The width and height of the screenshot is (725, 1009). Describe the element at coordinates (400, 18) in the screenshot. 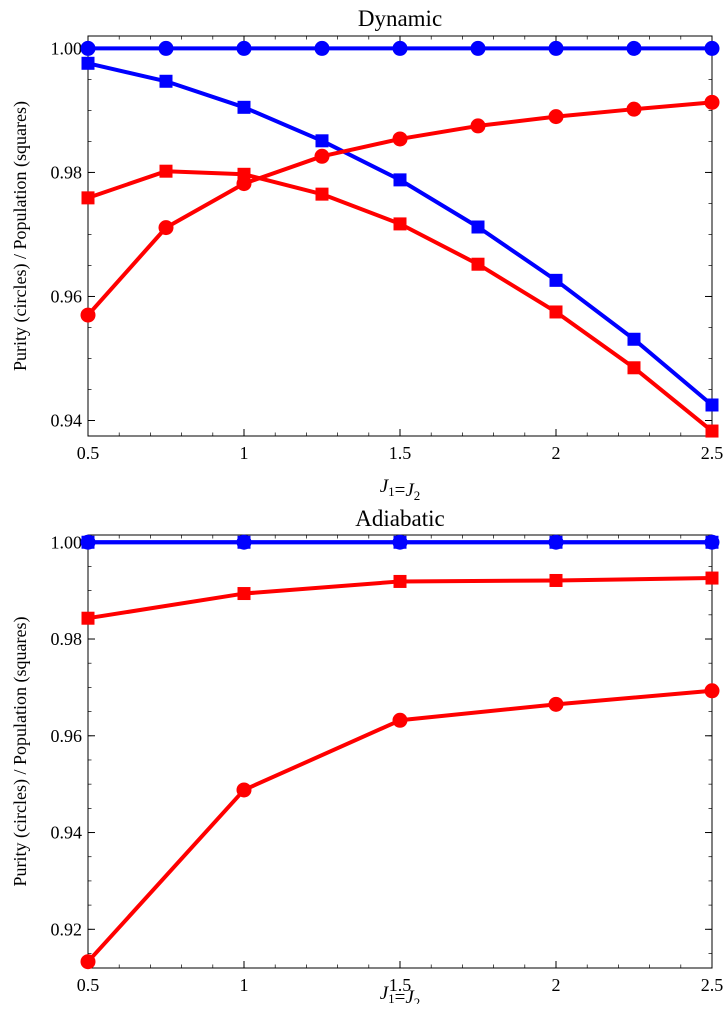

I see `chart-title: Dynamic` at that location.